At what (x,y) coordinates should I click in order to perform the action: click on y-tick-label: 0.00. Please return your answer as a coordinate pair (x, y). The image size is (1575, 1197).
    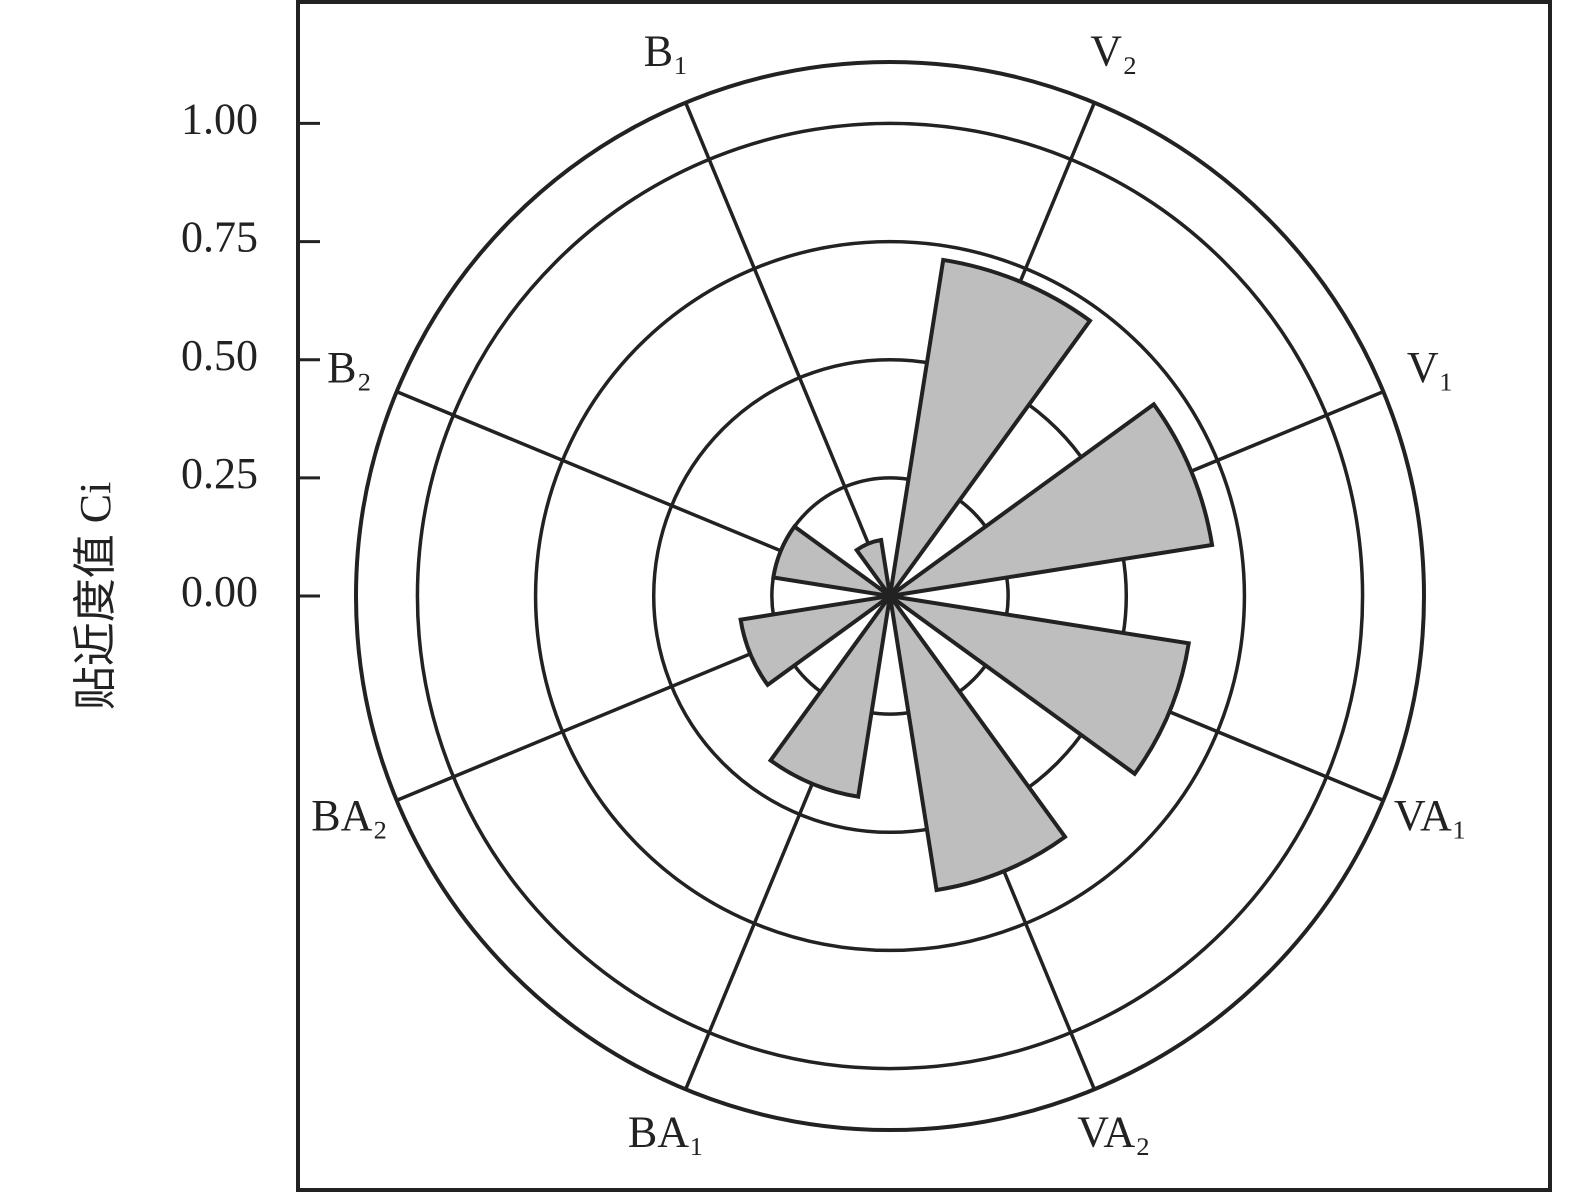
    Looking at the image, I should click on (219, 591).